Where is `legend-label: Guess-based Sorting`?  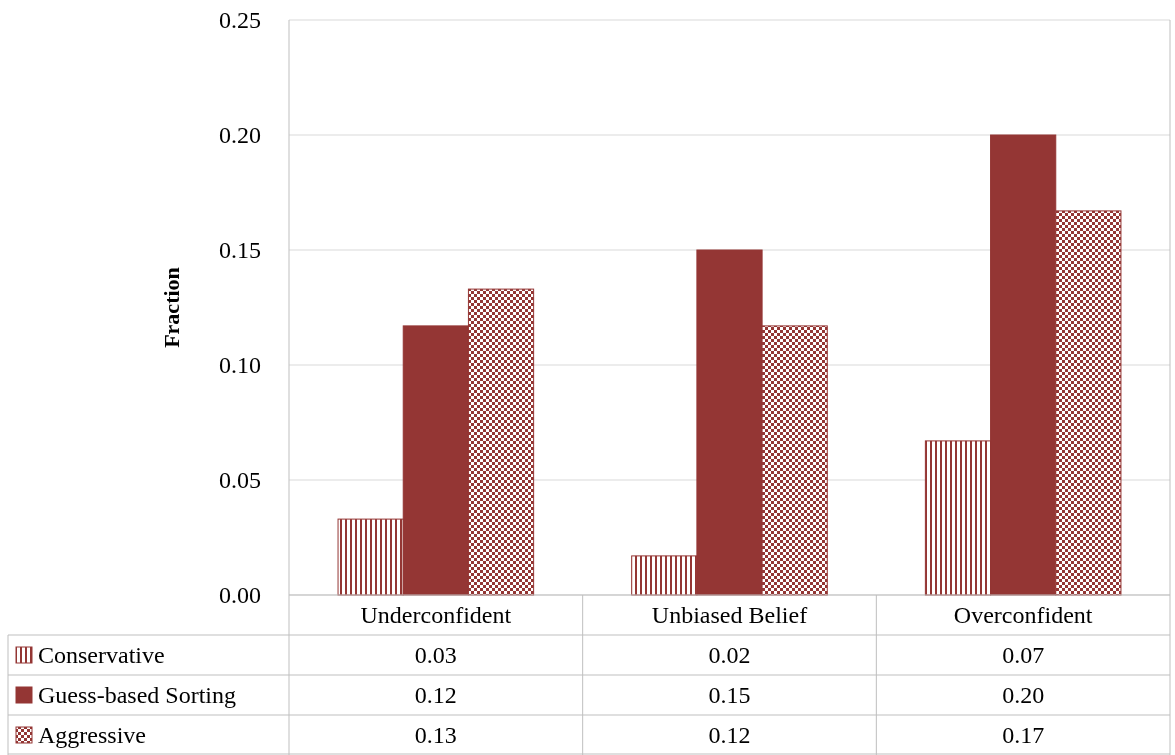
legend-label: Guess-based Sorting is located at coordinates (137, 695).